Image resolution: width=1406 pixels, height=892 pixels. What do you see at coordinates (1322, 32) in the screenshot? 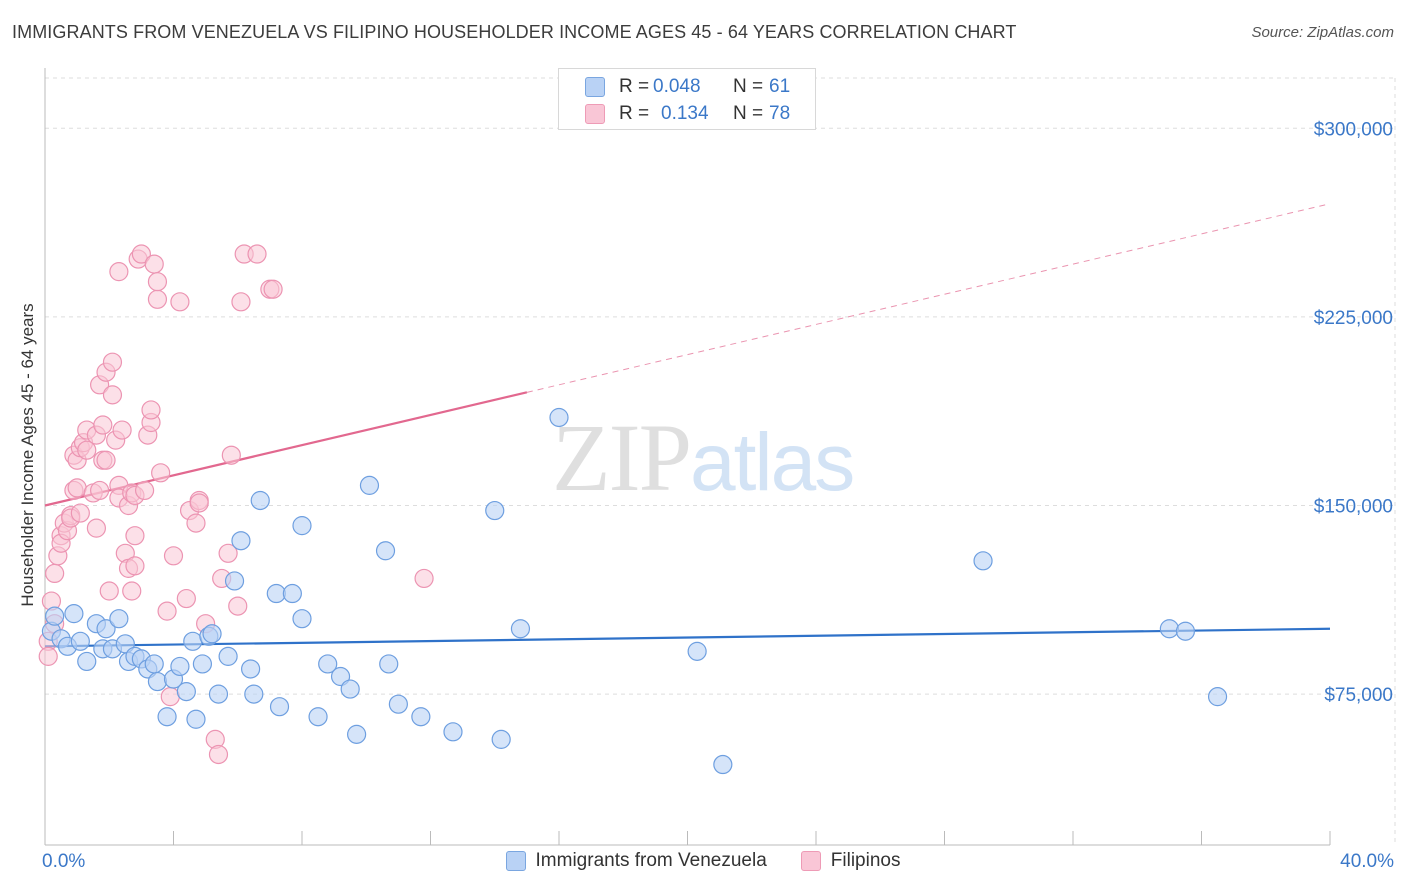
I see `source-label: Source: ZipAtlas.com` at bounding box center [1322, 32].